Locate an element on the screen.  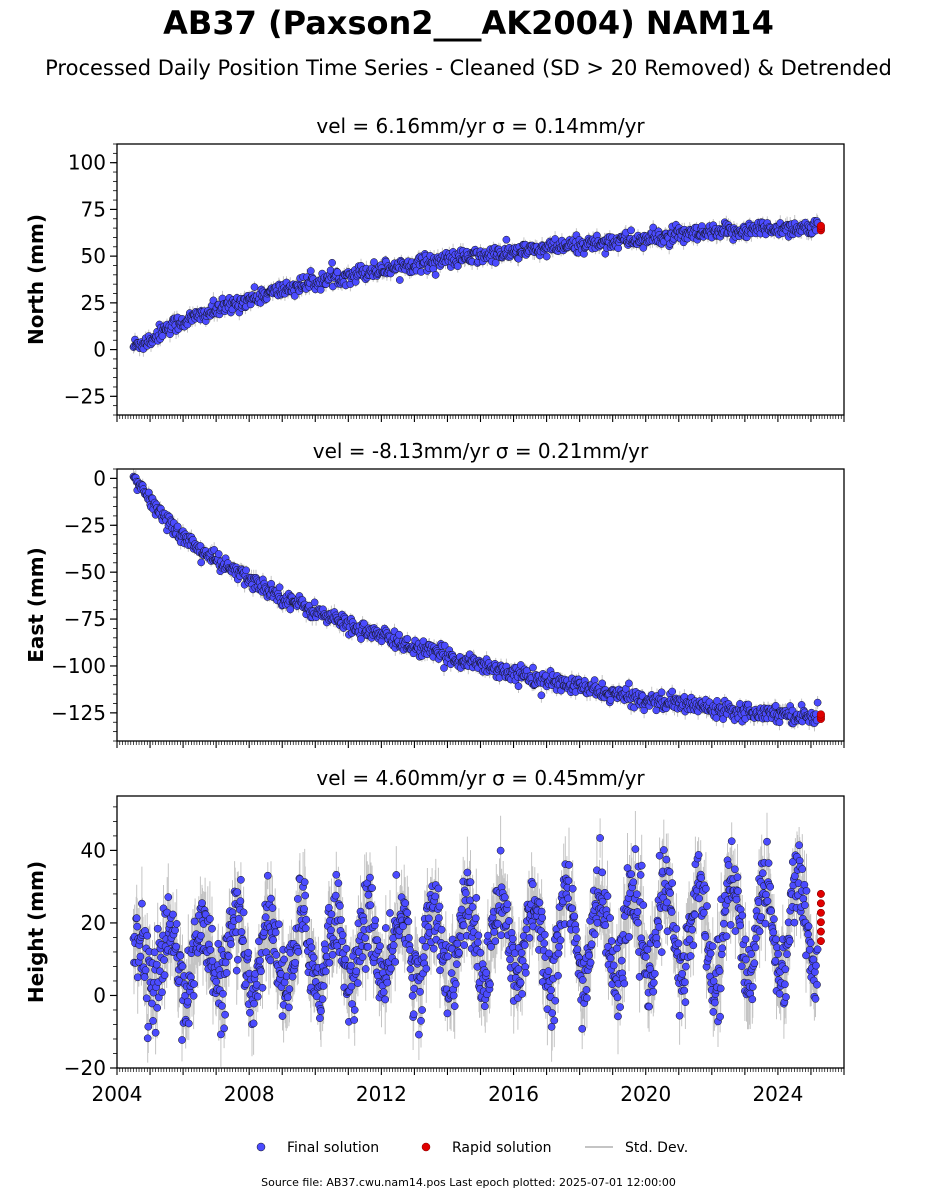
north-plot-area is located at coordinates (477, 285).